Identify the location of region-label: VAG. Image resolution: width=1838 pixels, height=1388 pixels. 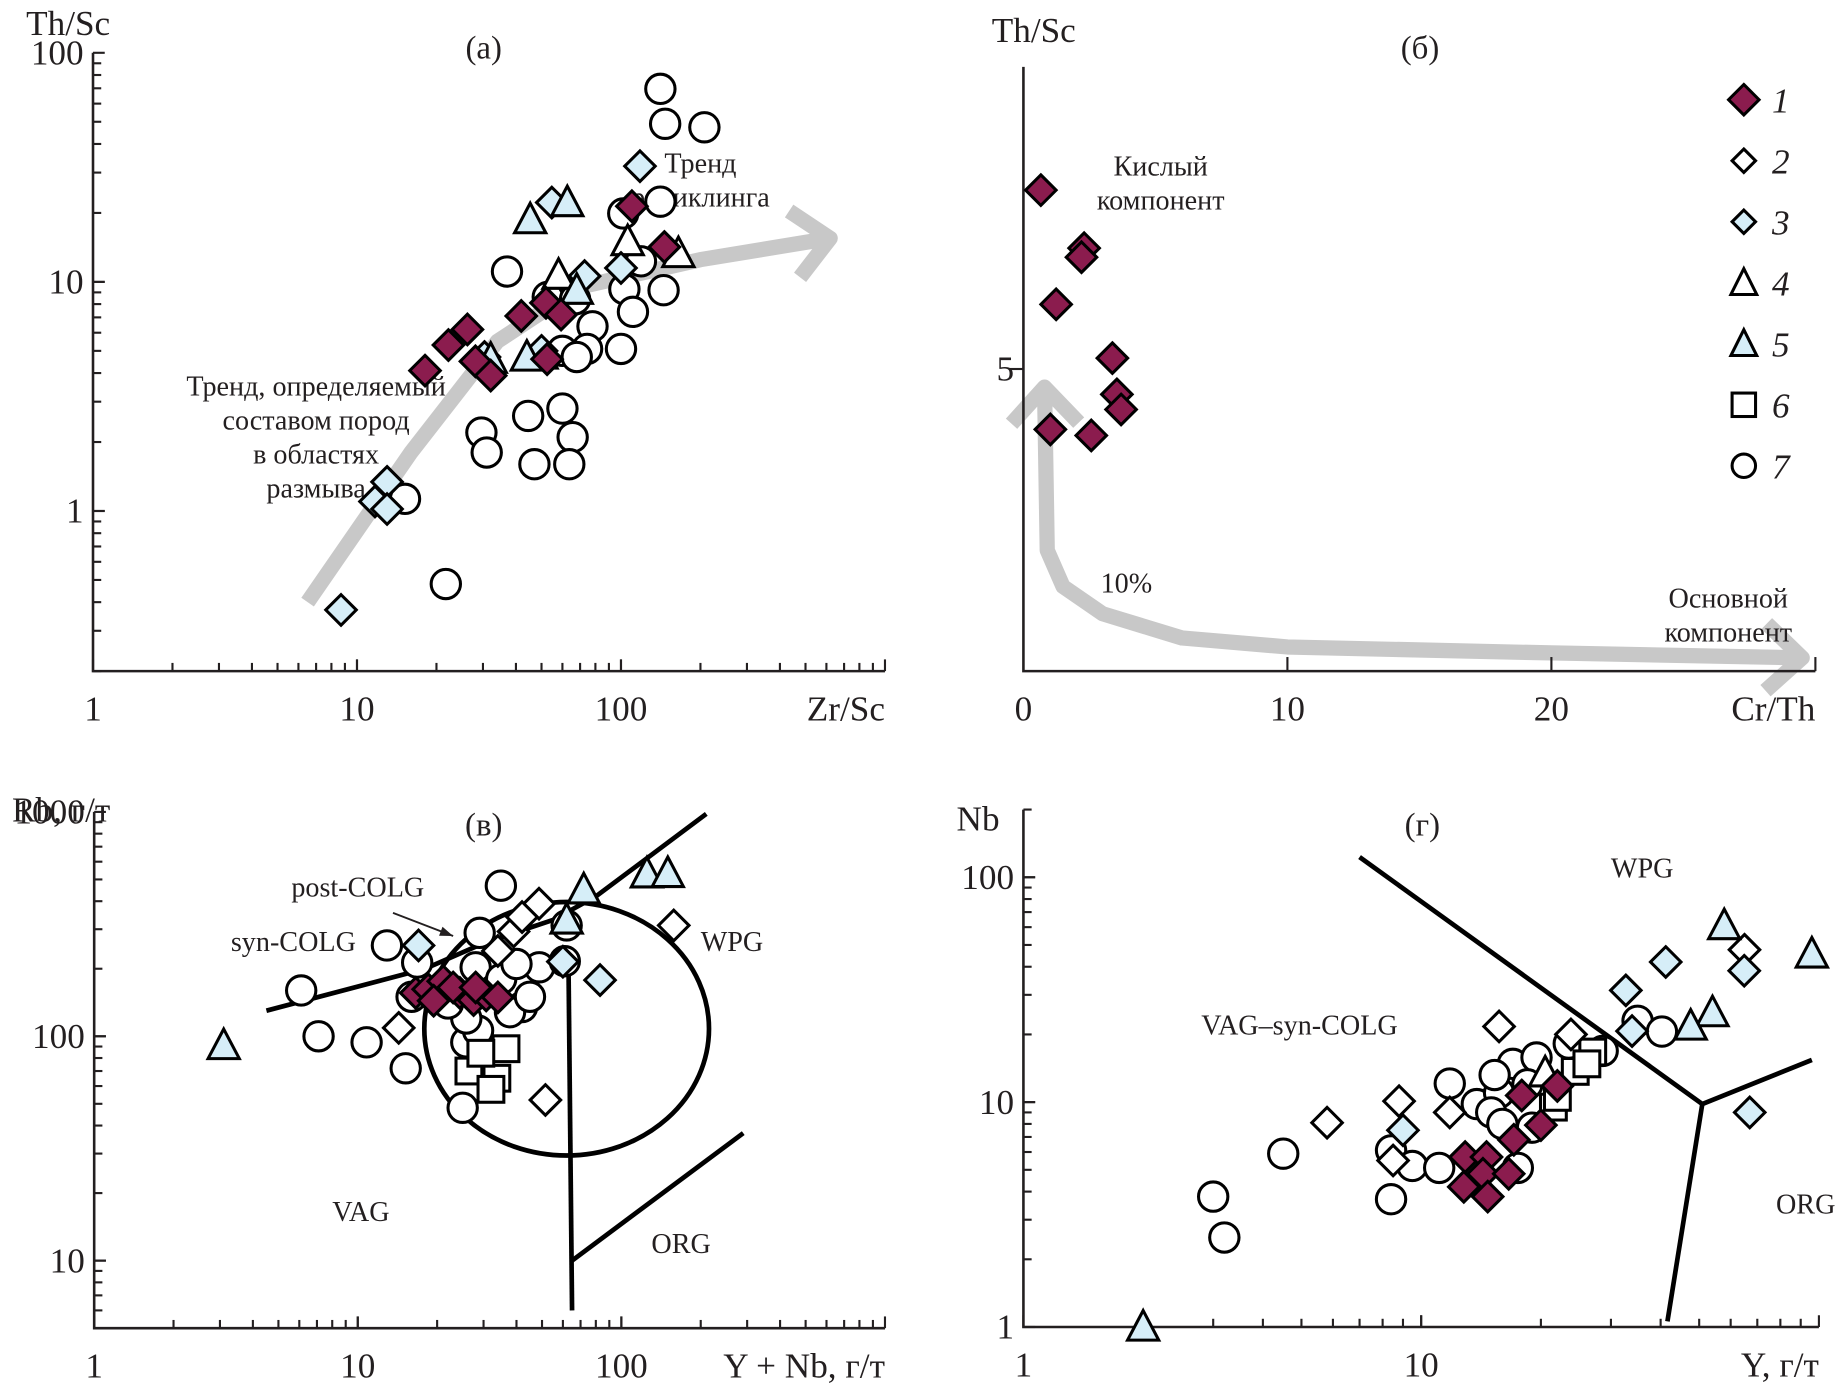
(360, 1212).